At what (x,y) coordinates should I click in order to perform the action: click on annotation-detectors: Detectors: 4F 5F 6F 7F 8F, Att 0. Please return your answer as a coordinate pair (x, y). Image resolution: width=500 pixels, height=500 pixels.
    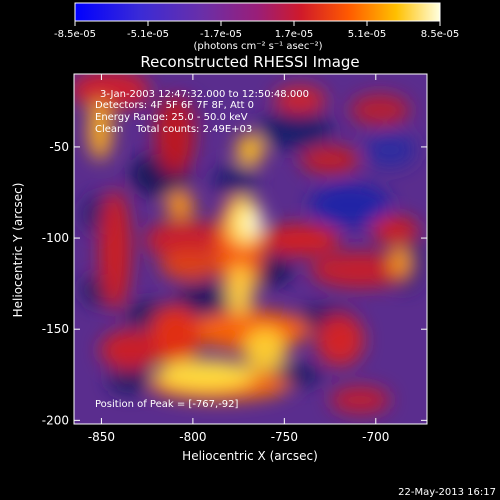
    Looking at the image, I should click on (174, 105).